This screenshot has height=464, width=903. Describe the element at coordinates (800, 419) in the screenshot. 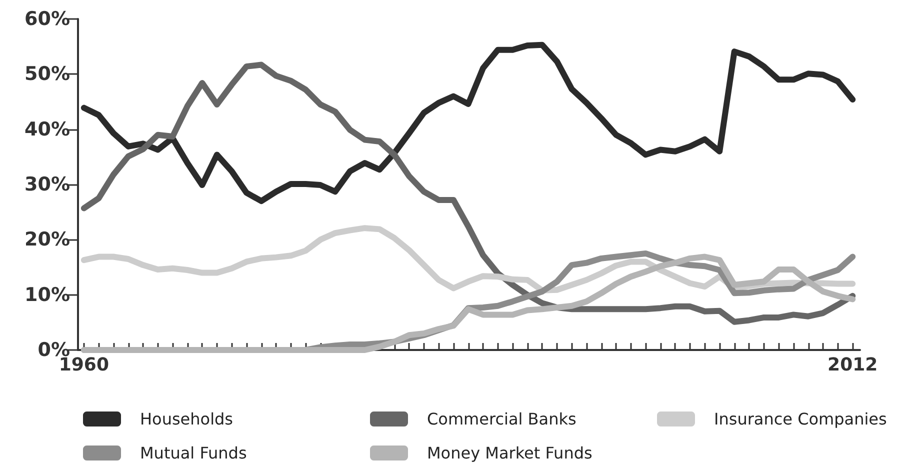

I see `legend-label: Insurance Companies` at that location.